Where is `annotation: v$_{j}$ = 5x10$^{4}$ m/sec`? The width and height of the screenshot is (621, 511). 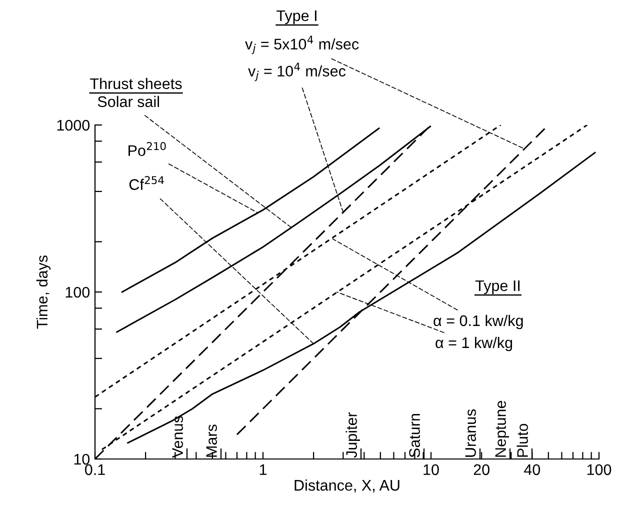 annotation: v$_{j}$ = 5x10$^{4}$ m/sec is located at coordinates (302, 45).